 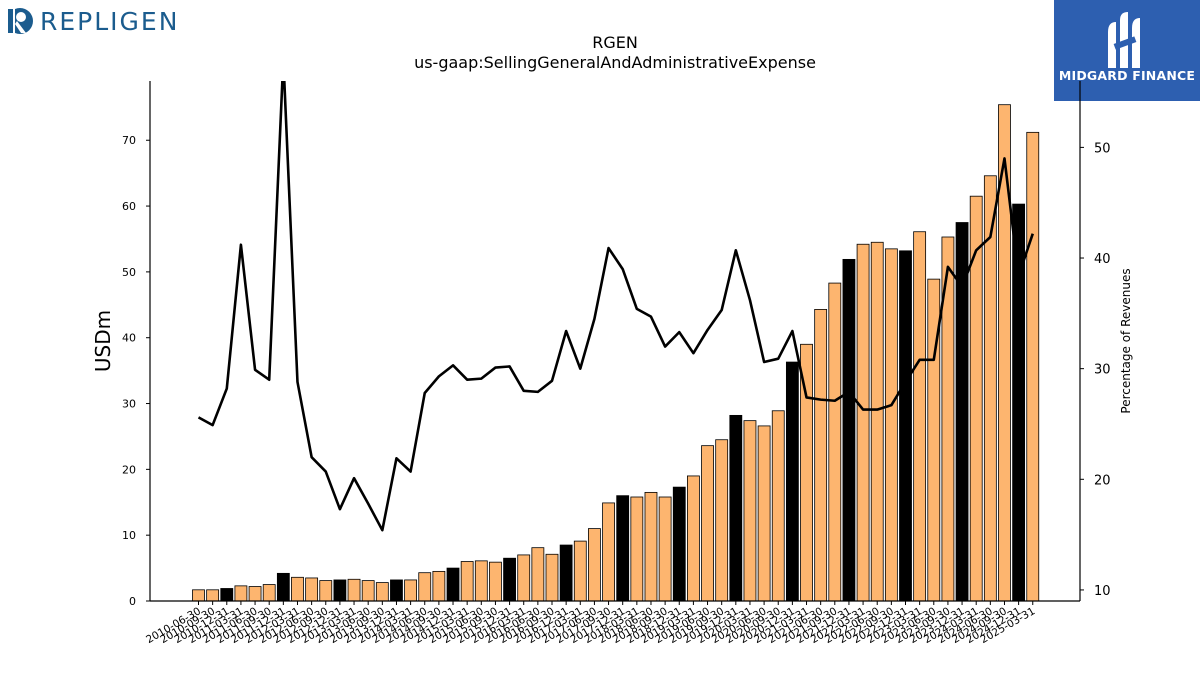 What do you see at coordinates (1102, 480) in the screenshot?
I see `y2-tick-label: 20` at bounding box center [1102, 480].